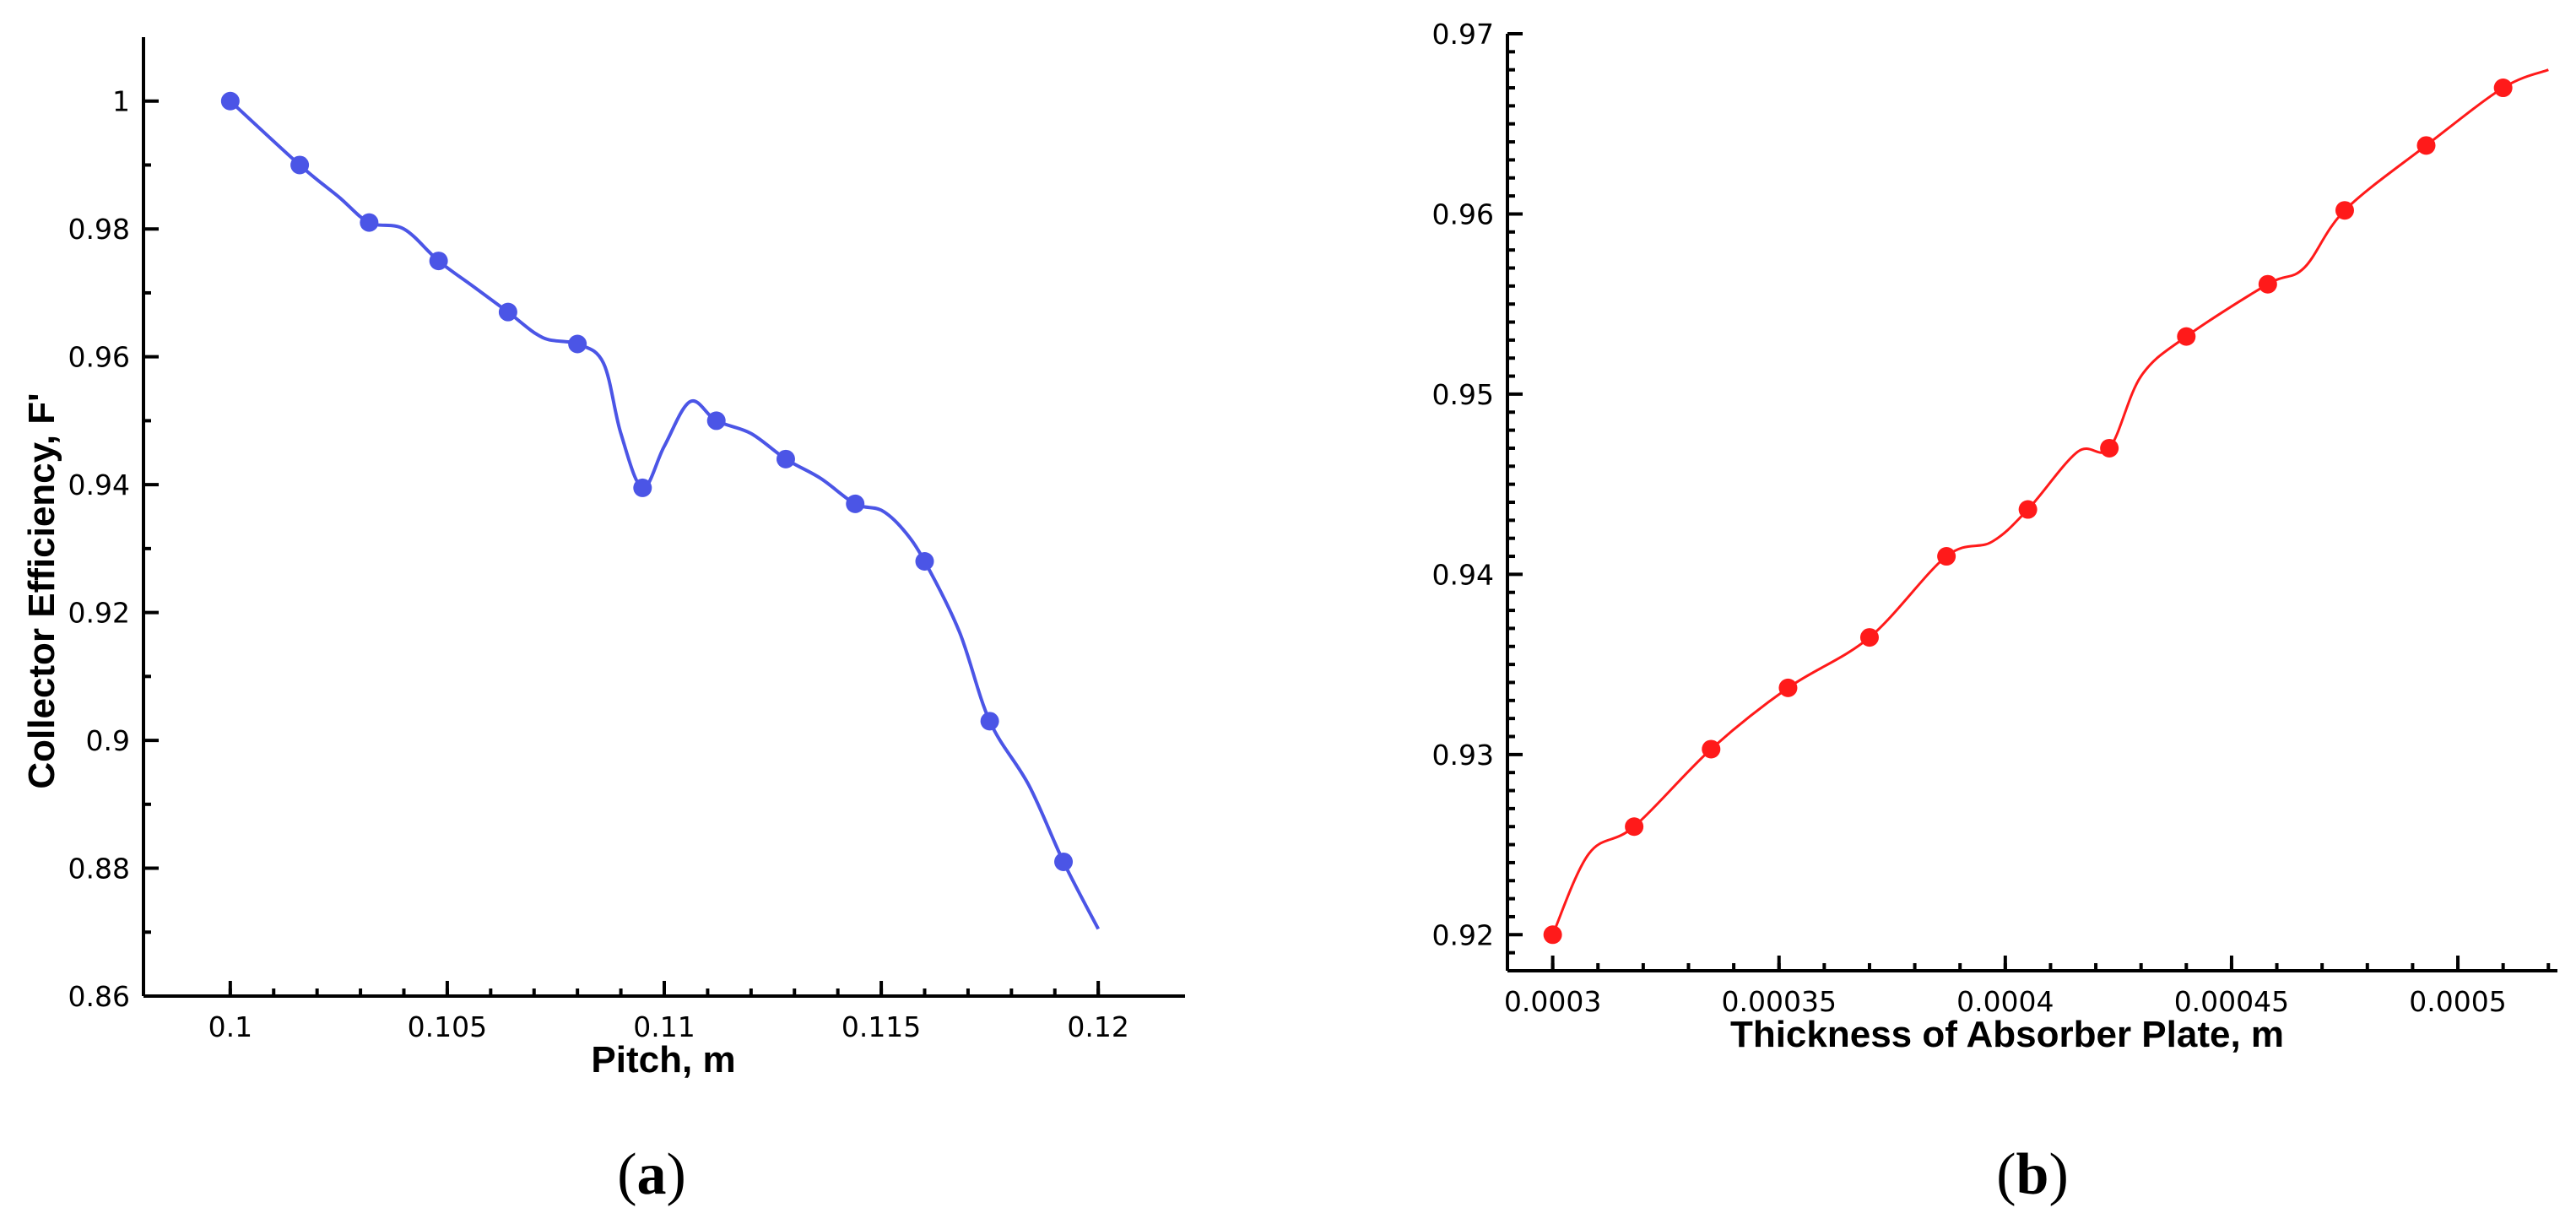 The height and width of the screenshot is (1224, 2576). What do you see at coordinates (2231, 1001) in the screenshot?
I see `x-tick-label-b: 0.00045` at bounding box center [2231, 1001].